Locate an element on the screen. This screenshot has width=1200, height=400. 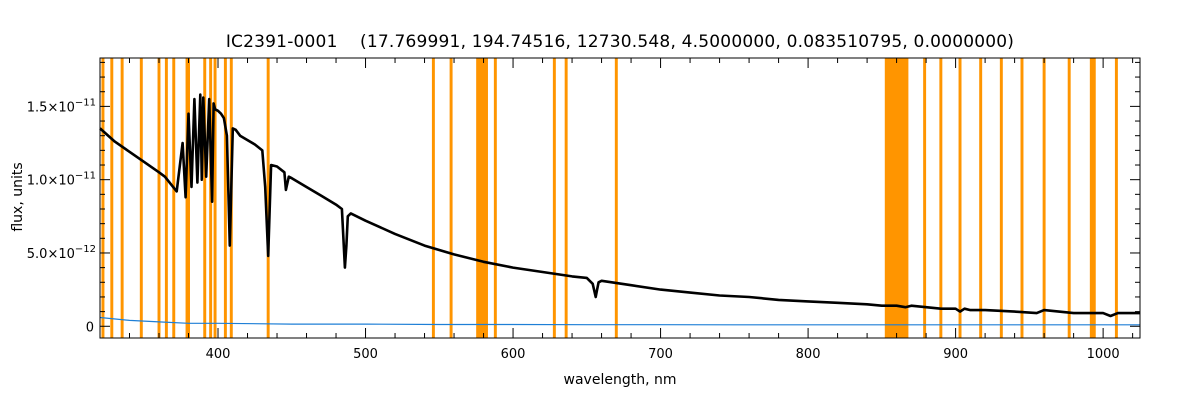
y-tick-label: 1.0×10⁻¹¹ is located at coordinates (61, 180).